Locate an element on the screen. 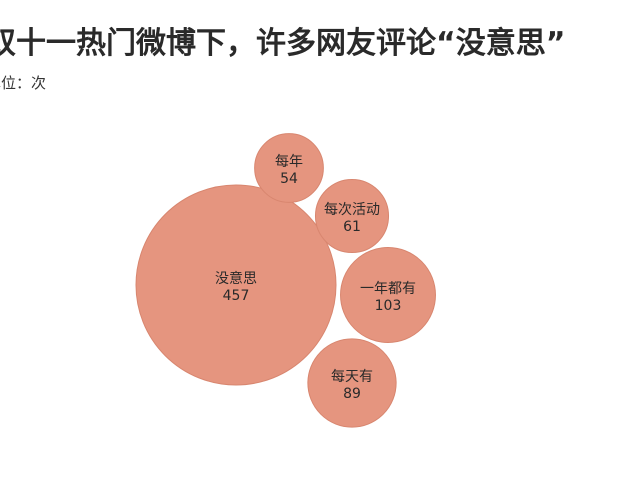 Image resolution: width=640 pixels, height=480 pixels. chart-title: 双十一热门微博下，许多网友评论“没意思” is located at coordinates (283, 43).